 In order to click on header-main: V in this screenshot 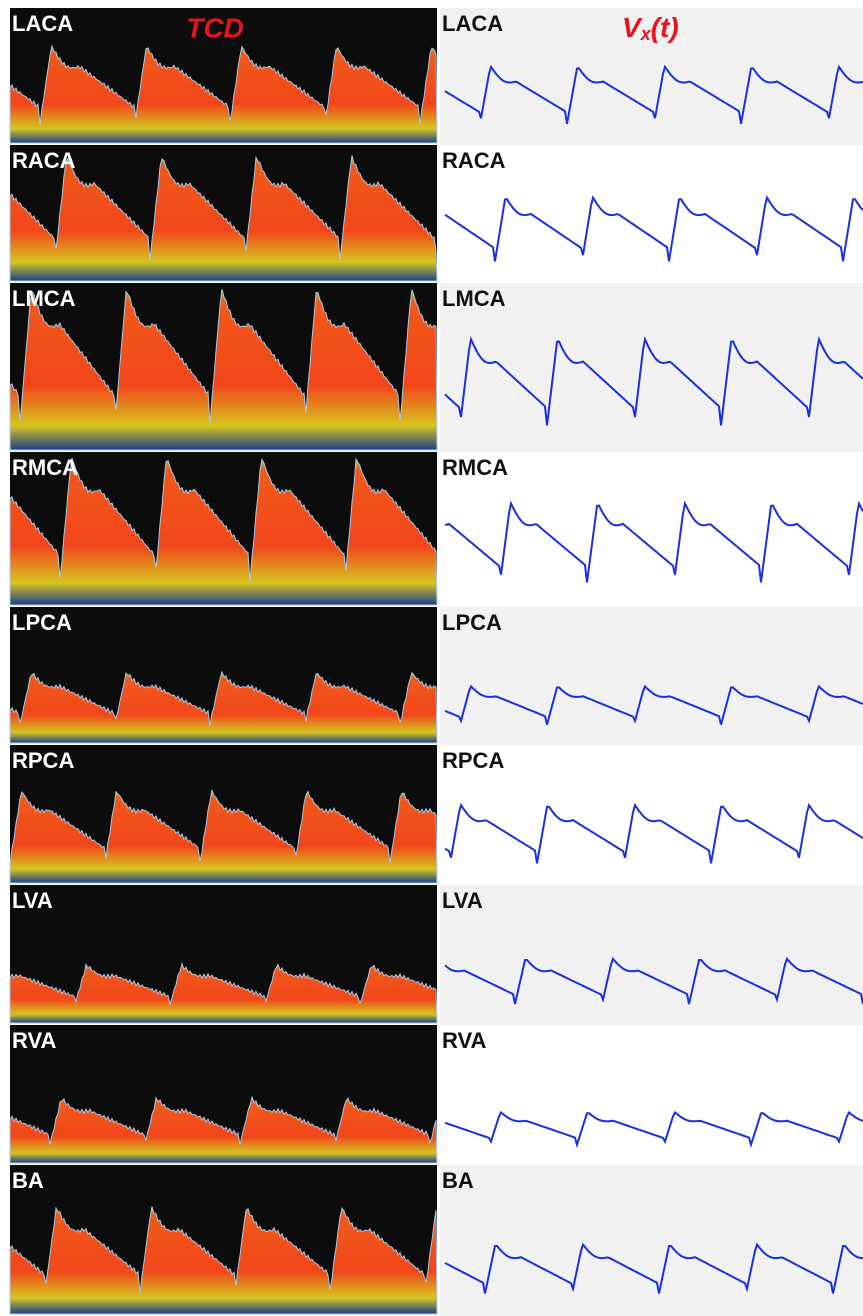, I will do `click(632, 27)`.